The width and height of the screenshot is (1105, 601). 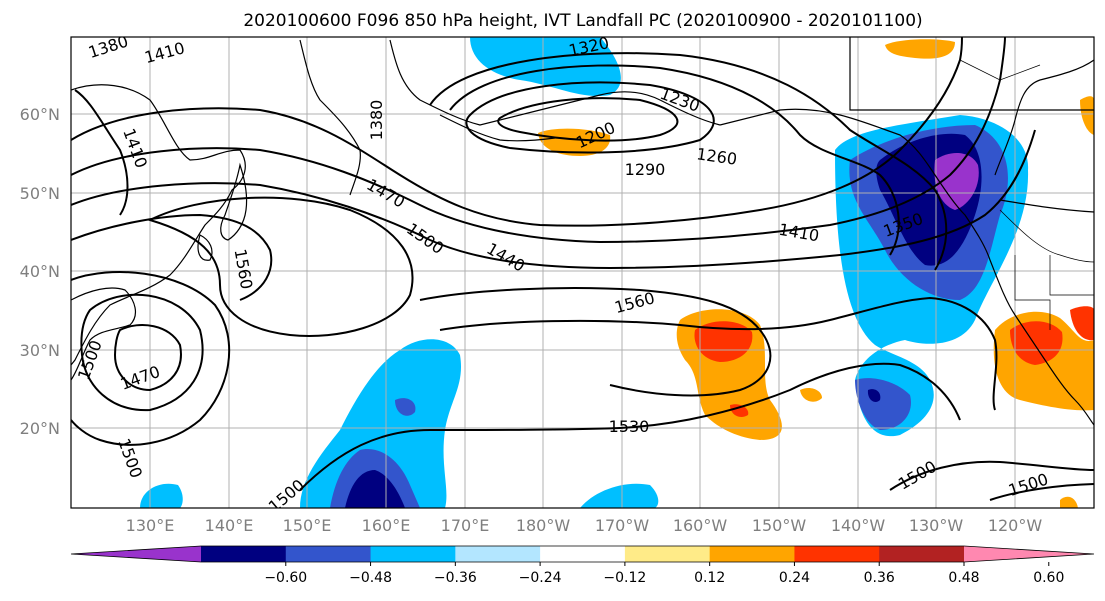 What do you see at coordinates (1015, 525) in the screenshot?
I see `lon-label: 120°W` at bounding box center [1015, 525].